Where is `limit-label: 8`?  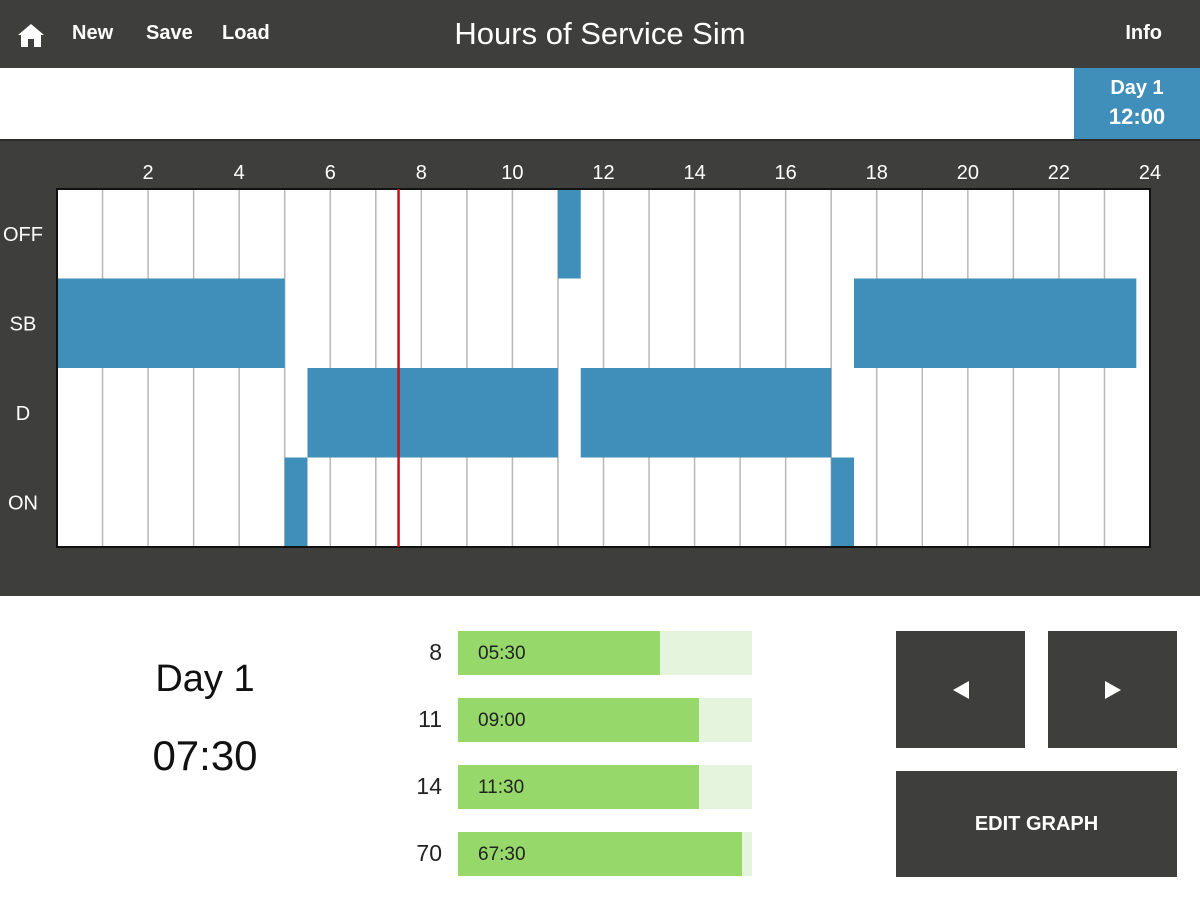 limit-label: 8 is located at coordinates (435, 652).